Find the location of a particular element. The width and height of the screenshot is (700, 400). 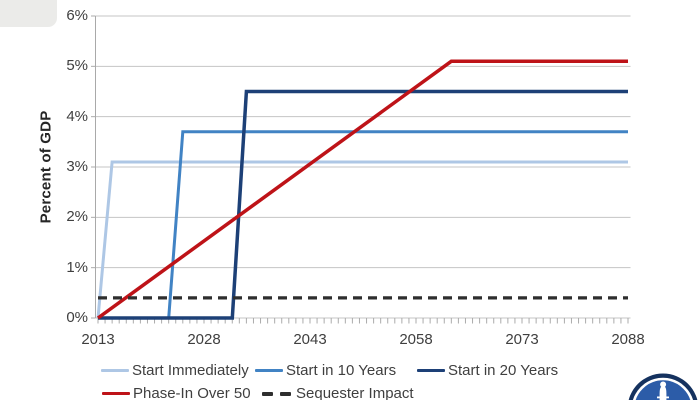

legend-marker-start-immediately is located at coordinates (115, 370).